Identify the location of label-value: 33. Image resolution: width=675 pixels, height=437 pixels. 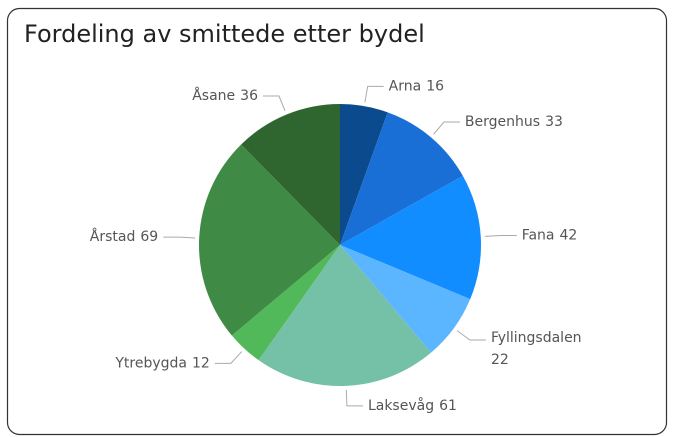
(554, 122).